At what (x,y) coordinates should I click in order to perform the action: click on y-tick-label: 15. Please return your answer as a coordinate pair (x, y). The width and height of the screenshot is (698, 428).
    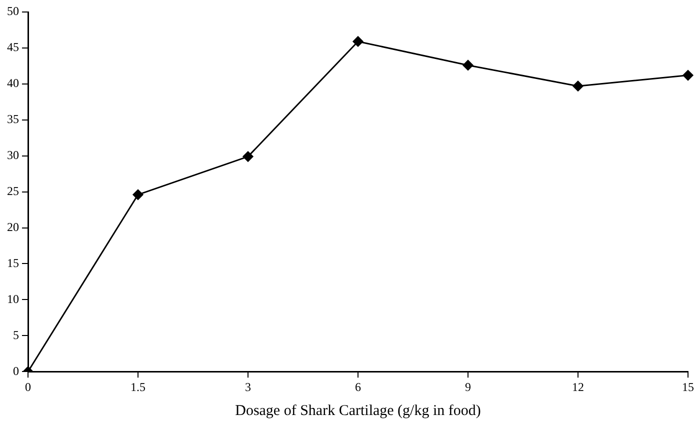
    Looking at the image, I should click on (13, 263).